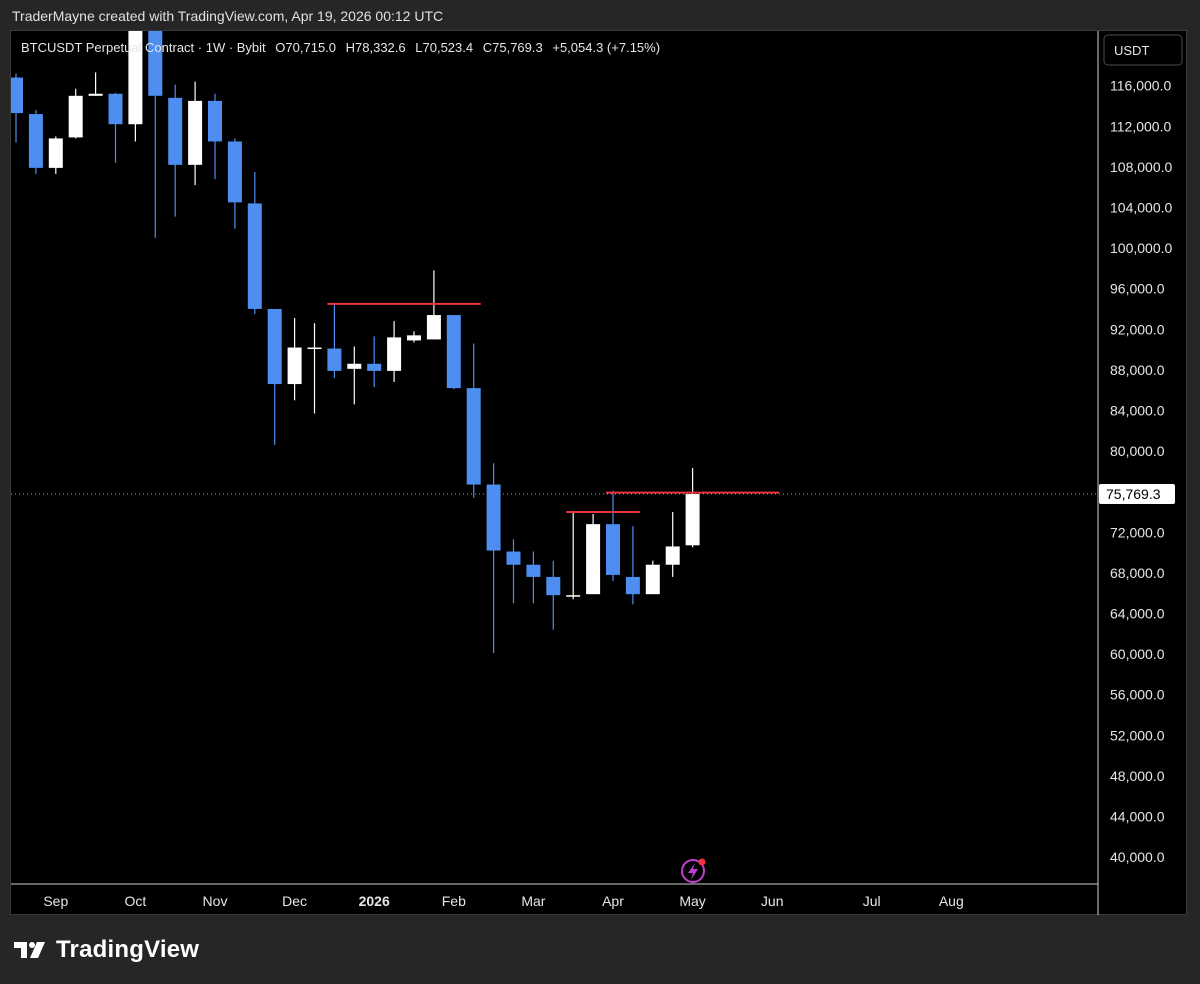 The width and height of the screenshot is (1200, 984). What do you see at coordinates (375, 47) in the screenshot?
I see `high-value: H78,332.6` at bounding box center [375, 47].